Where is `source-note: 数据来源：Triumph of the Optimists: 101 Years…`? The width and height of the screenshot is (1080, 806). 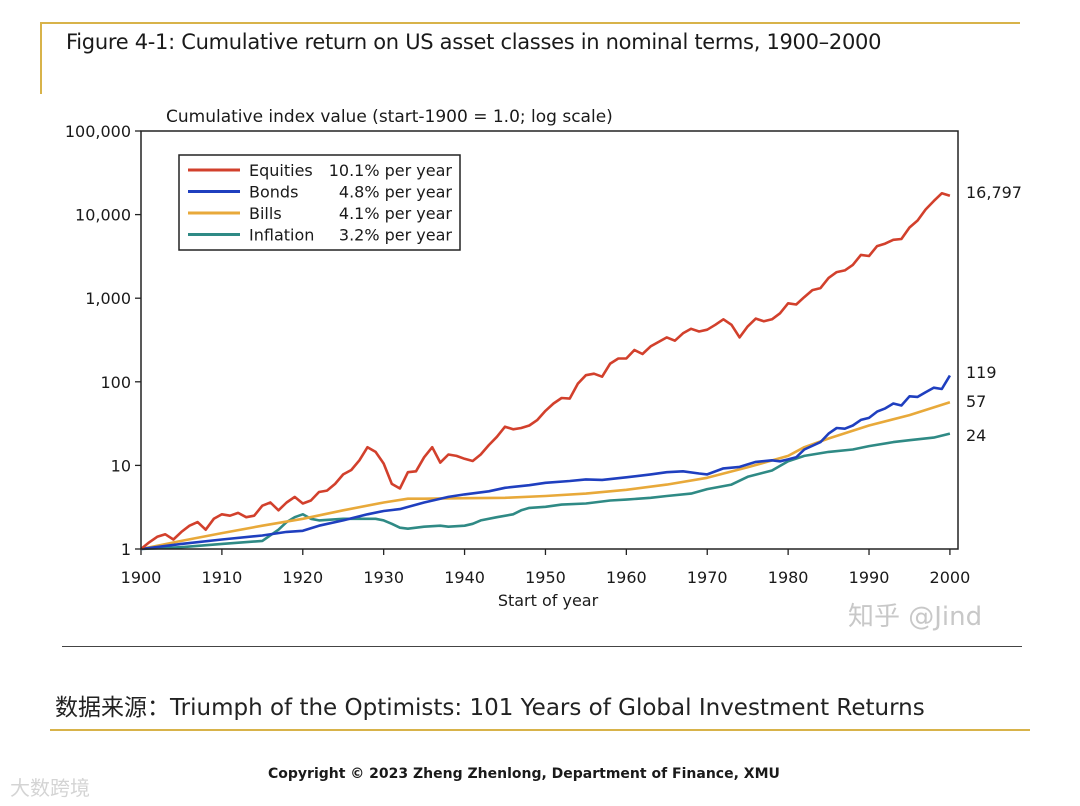 source-note: 数据来源：Triumph of the Optimists: 101 Years… is located at coordinates (490, 708).